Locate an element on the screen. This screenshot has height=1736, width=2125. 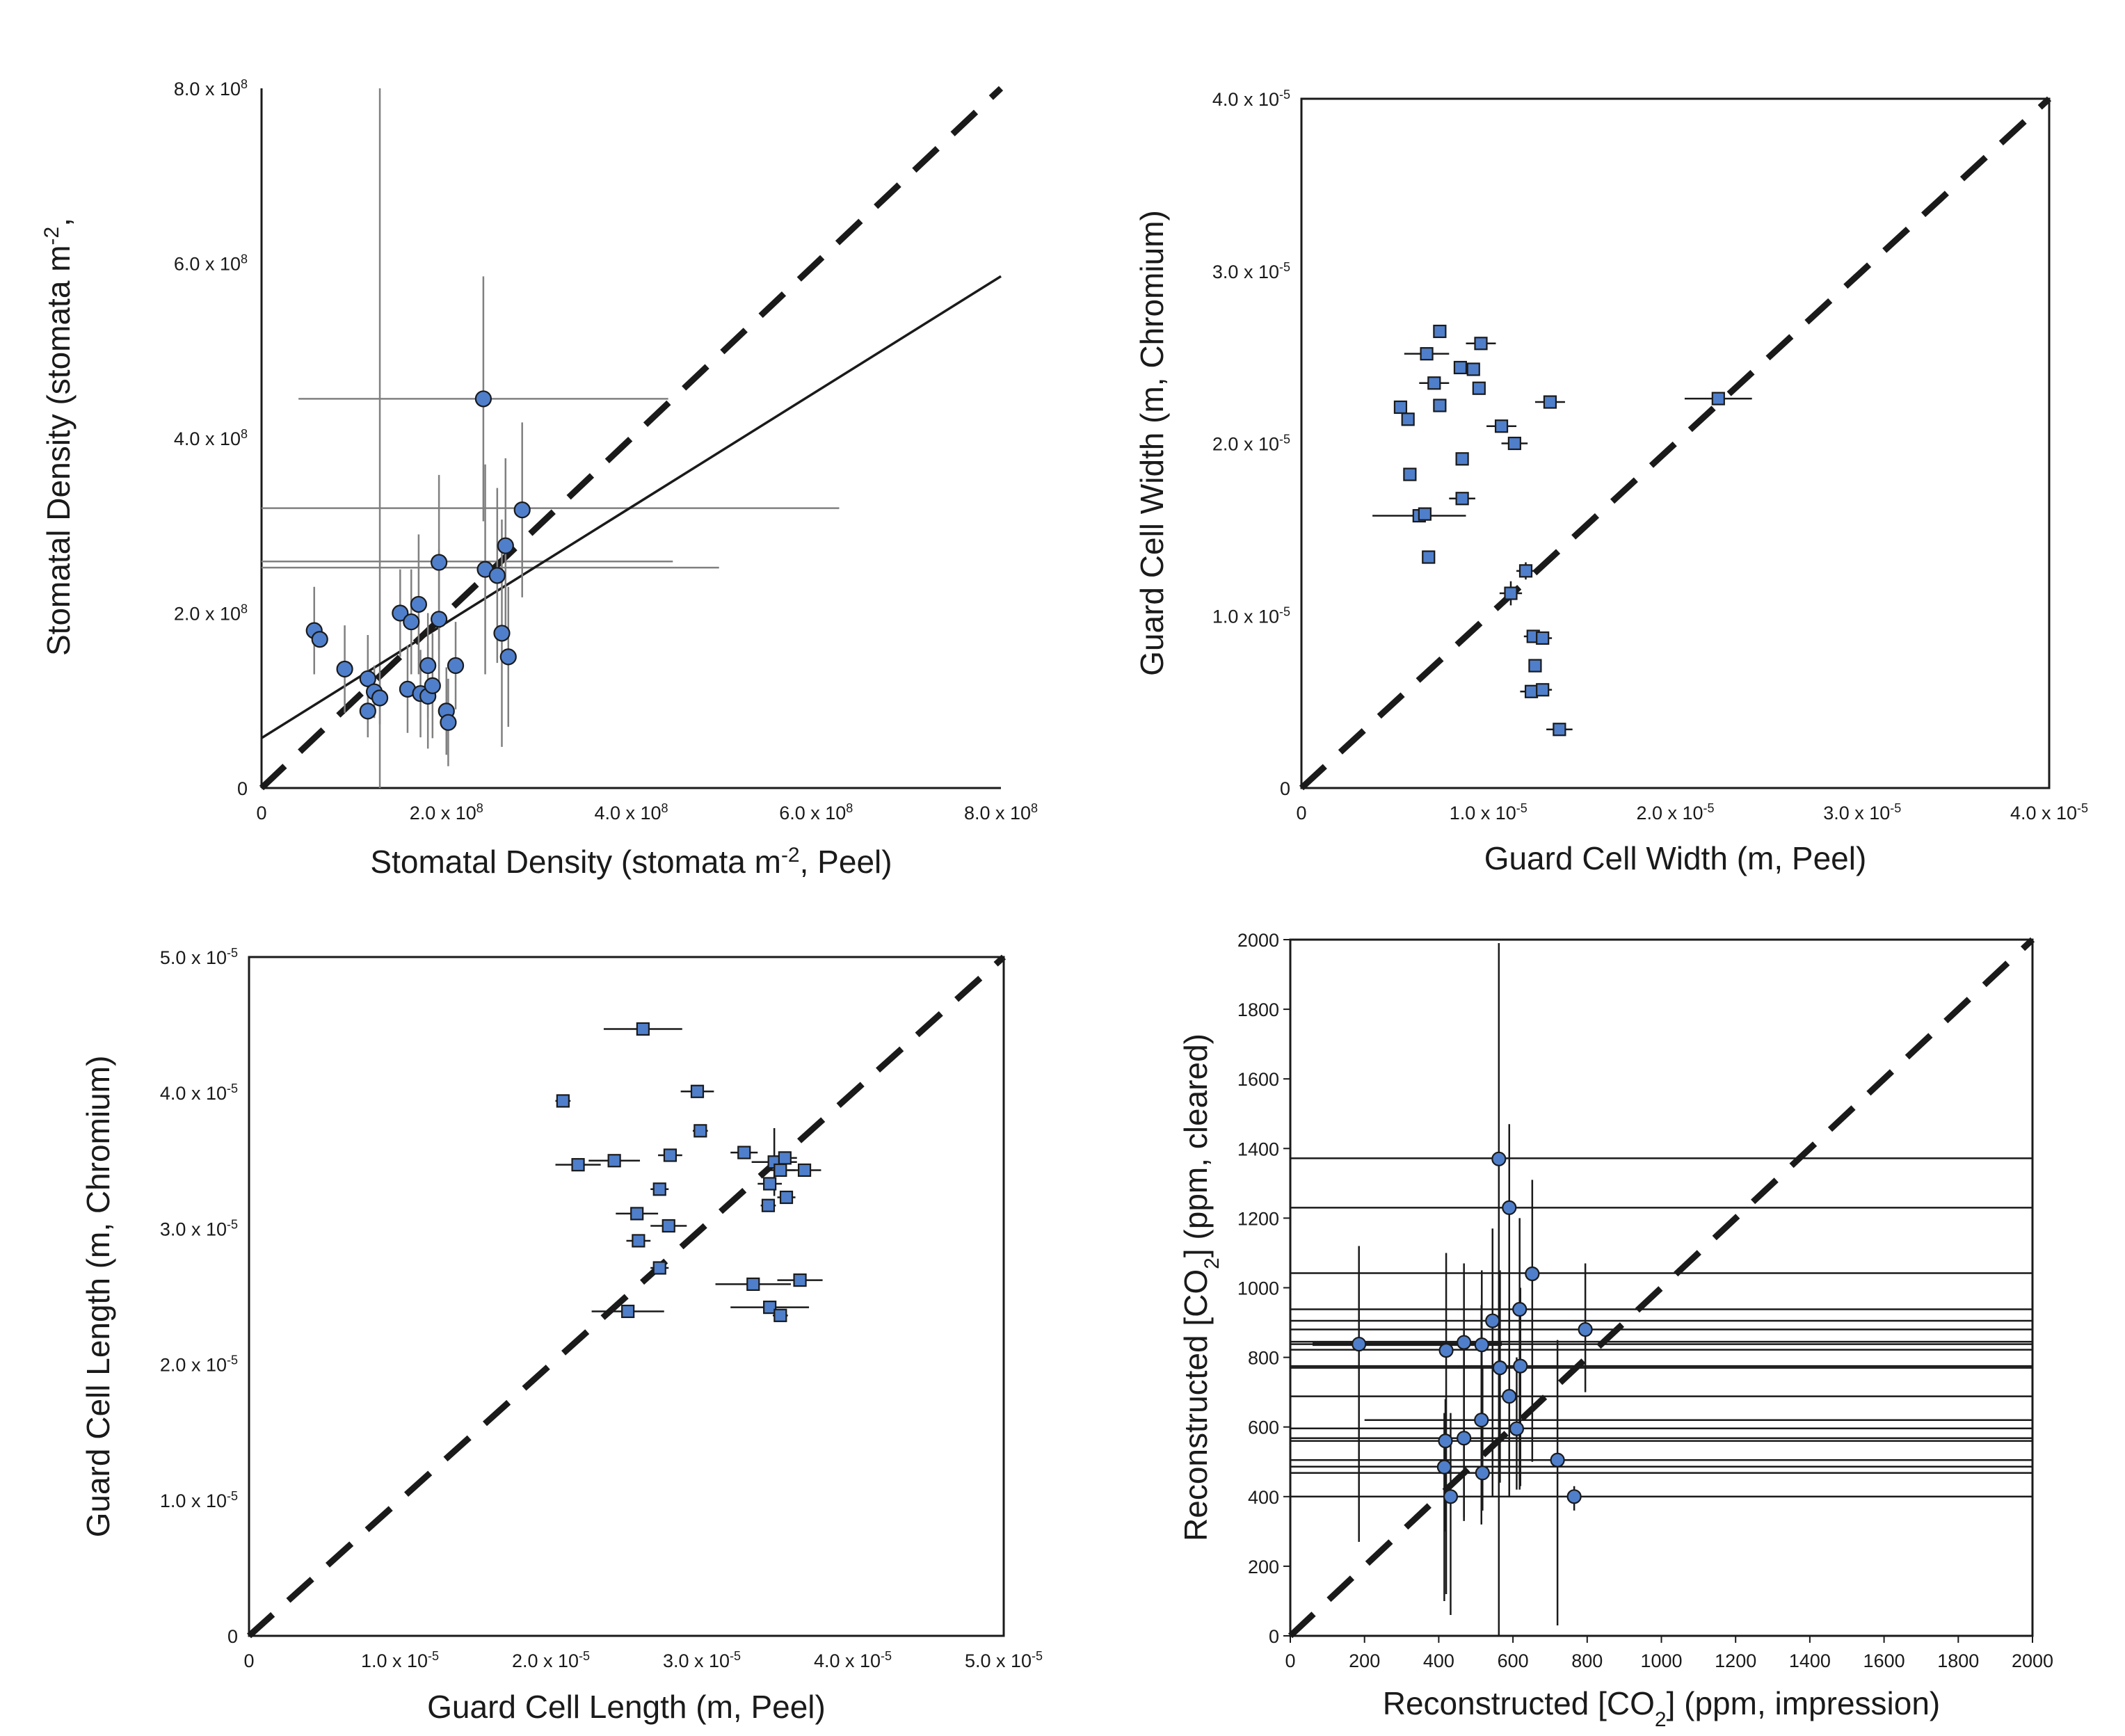
x-tick-label: 5.0 x 10⁻⁵ is located at coordinates (1004, 1660).